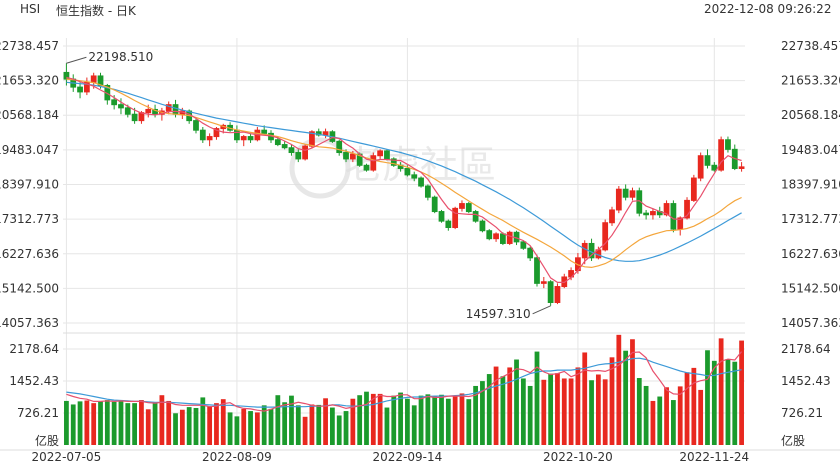 The image size is (840, 474). What do you see at coordinates (47, 440) in the screenshot?
I see `volume-unit-left: 亿股` at bounding box center [47, 440].